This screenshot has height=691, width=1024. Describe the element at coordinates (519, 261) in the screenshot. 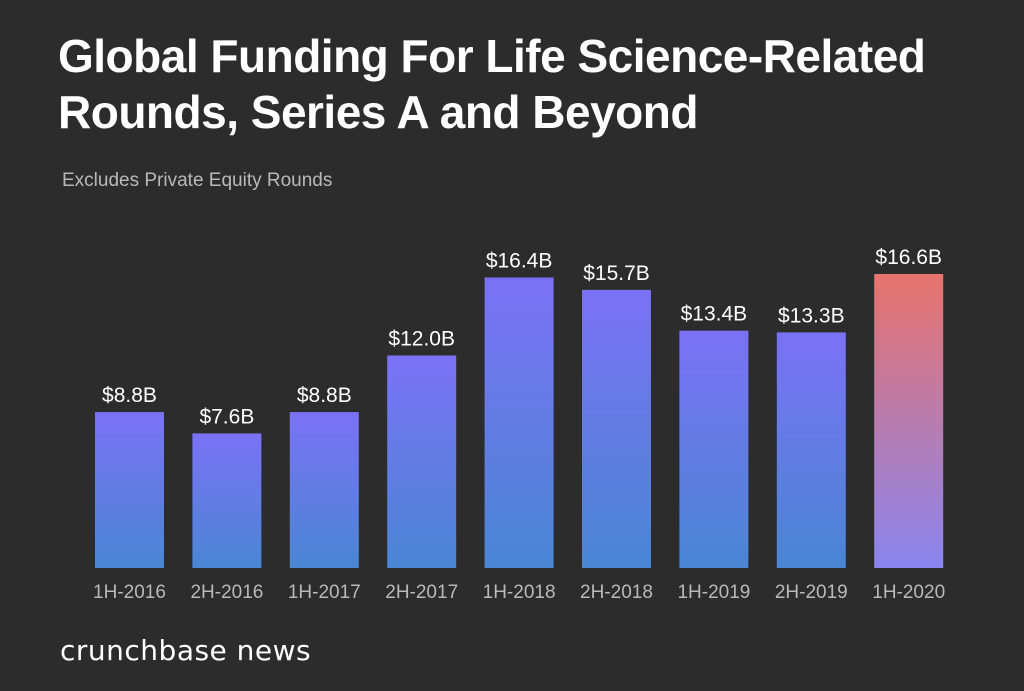

I see `data-label-1H-2018: $16.4B` at that location.